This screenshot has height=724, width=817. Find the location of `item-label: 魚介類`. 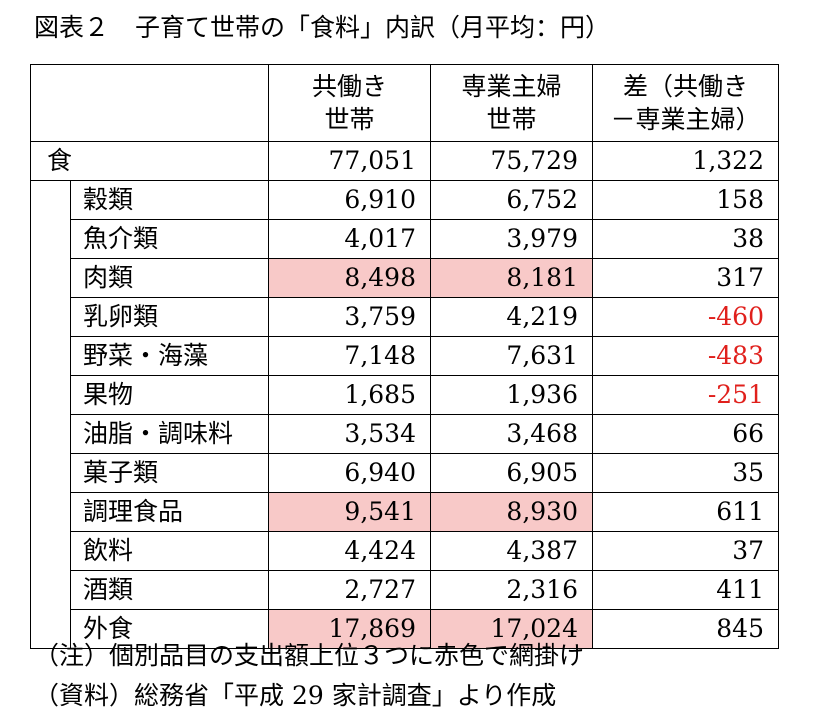

item-label: 魚介類 is located at coordinates (169, 239).